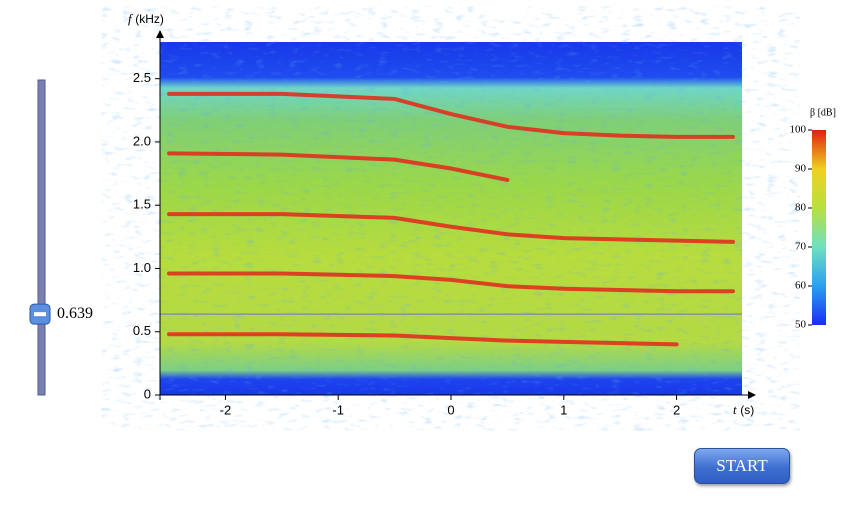 This screenshot has width=862, height=515. What do you see at coordinates (752, 395) in the screenshot?
I see `x-arrow` at bounding box center [752, 395].